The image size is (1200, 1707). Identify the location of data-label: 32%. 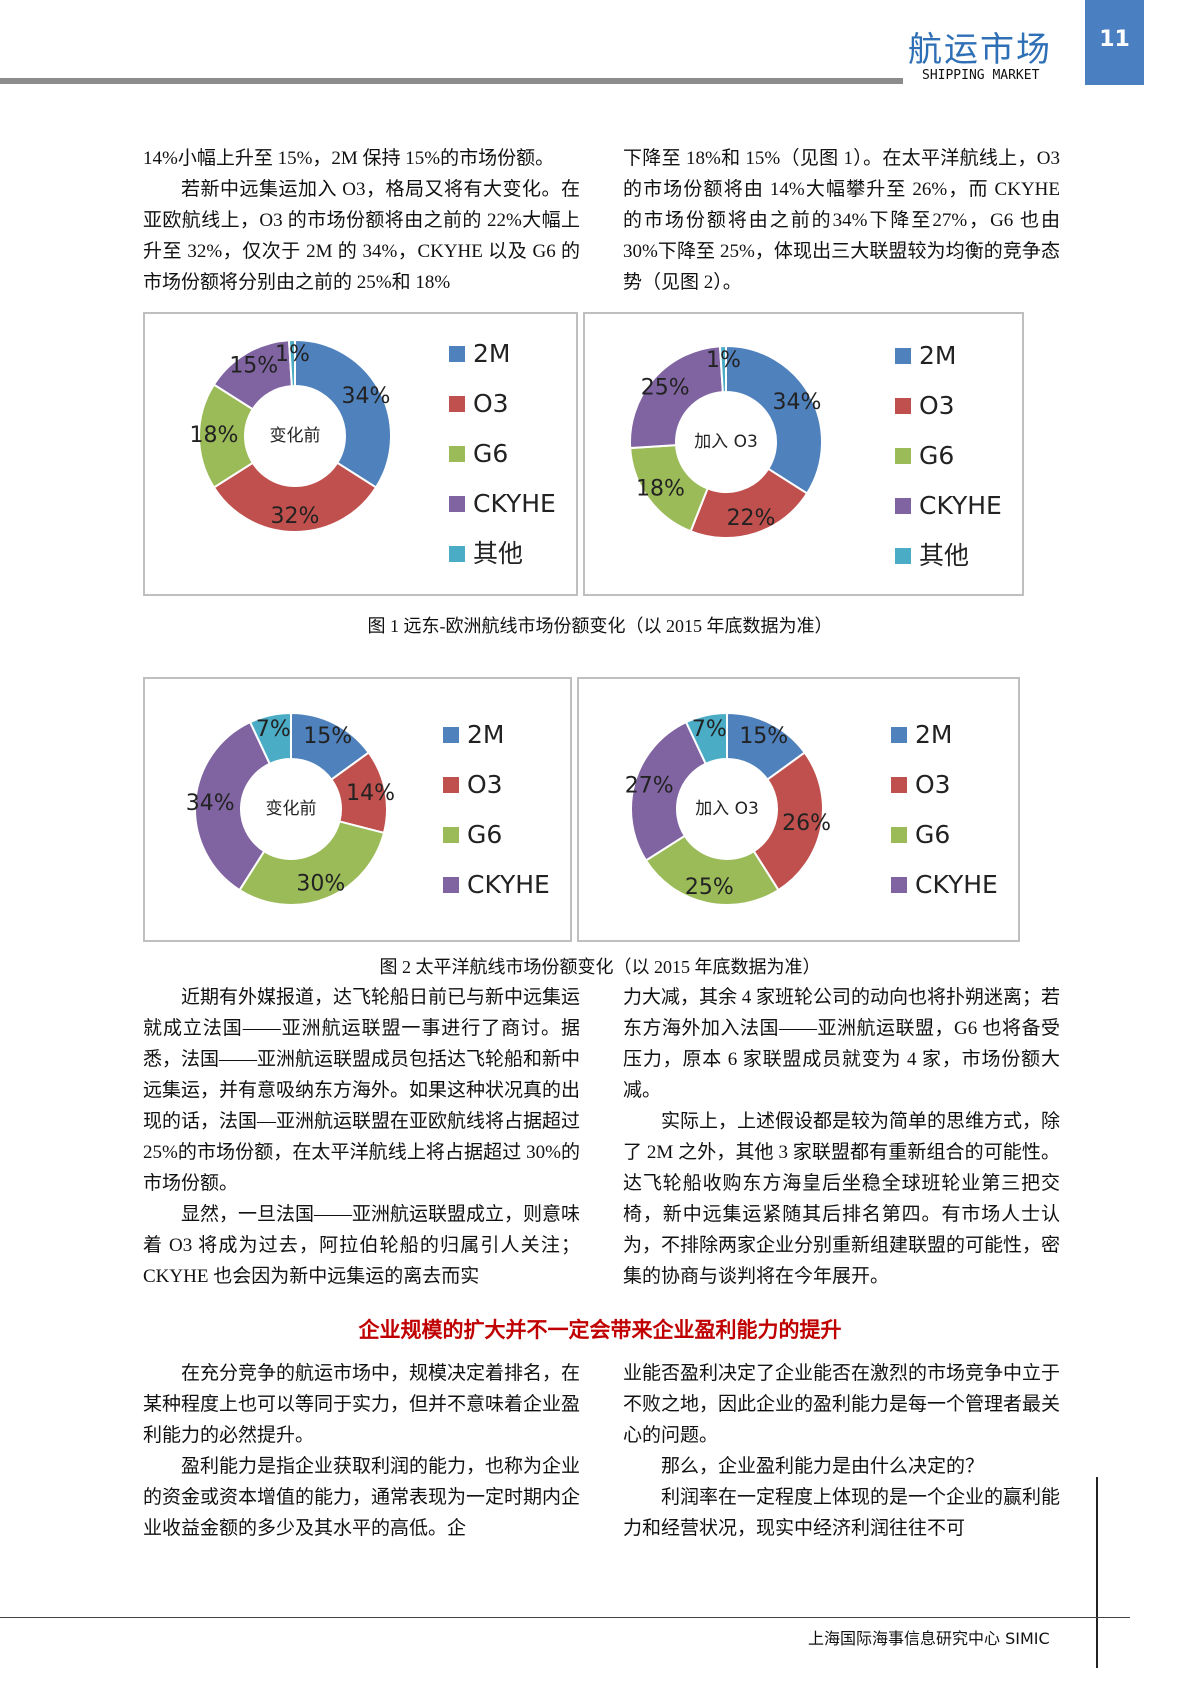
(295, 516).